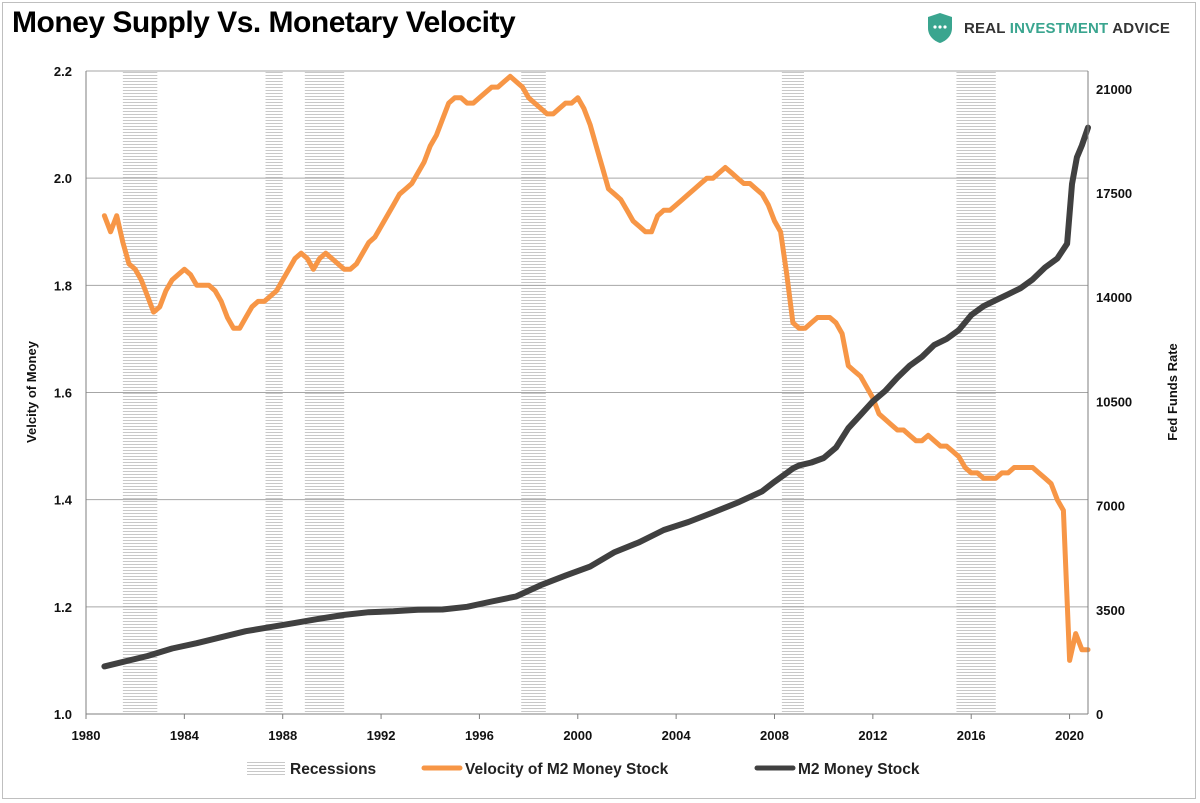 Image resolution: width=1200 pixels, height=803 pixels. What do you see at coordinates (774, 735) in the screenshot?
I see `x-tick-label: 2008` at bounding box center [774, 735].